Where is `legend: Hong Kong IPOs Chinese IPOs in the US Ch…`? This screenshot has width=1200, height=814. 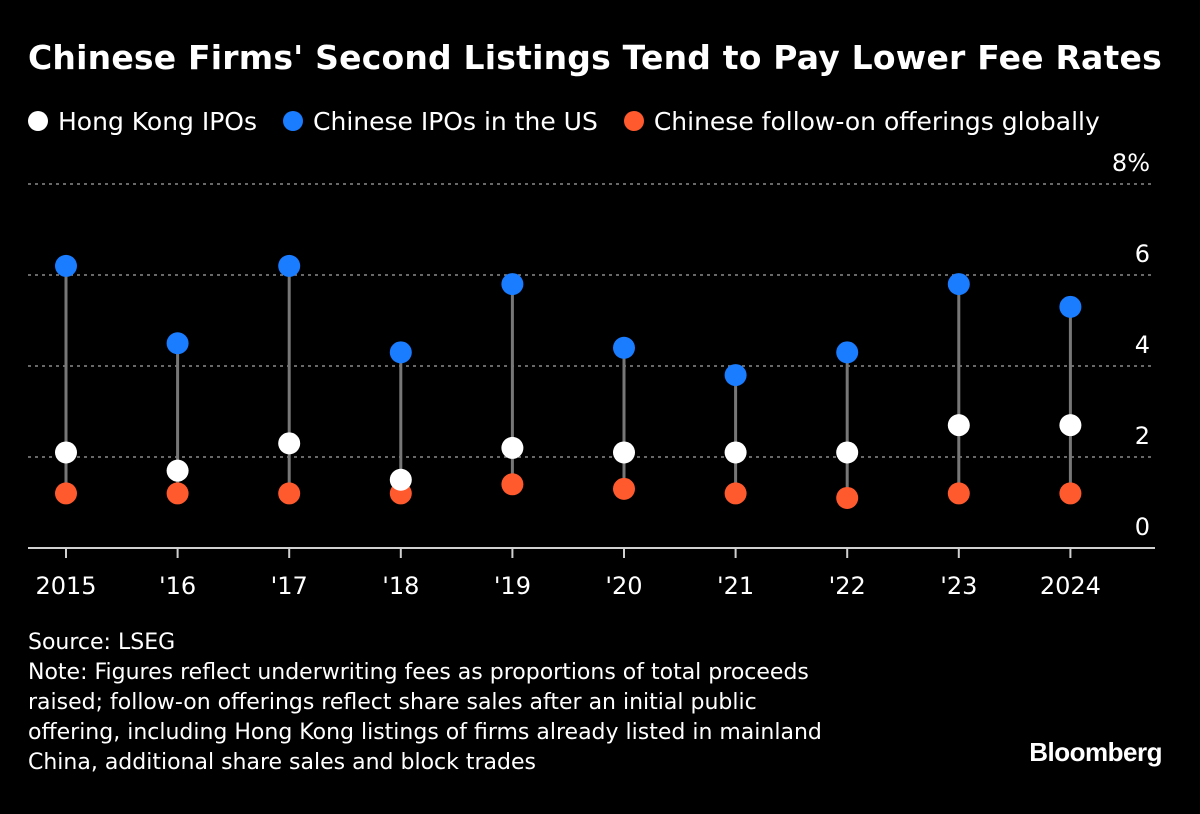
legend: Hong Kong IPOs Chinese IPOs in the US Ch… is located at coordinates (577, 121).